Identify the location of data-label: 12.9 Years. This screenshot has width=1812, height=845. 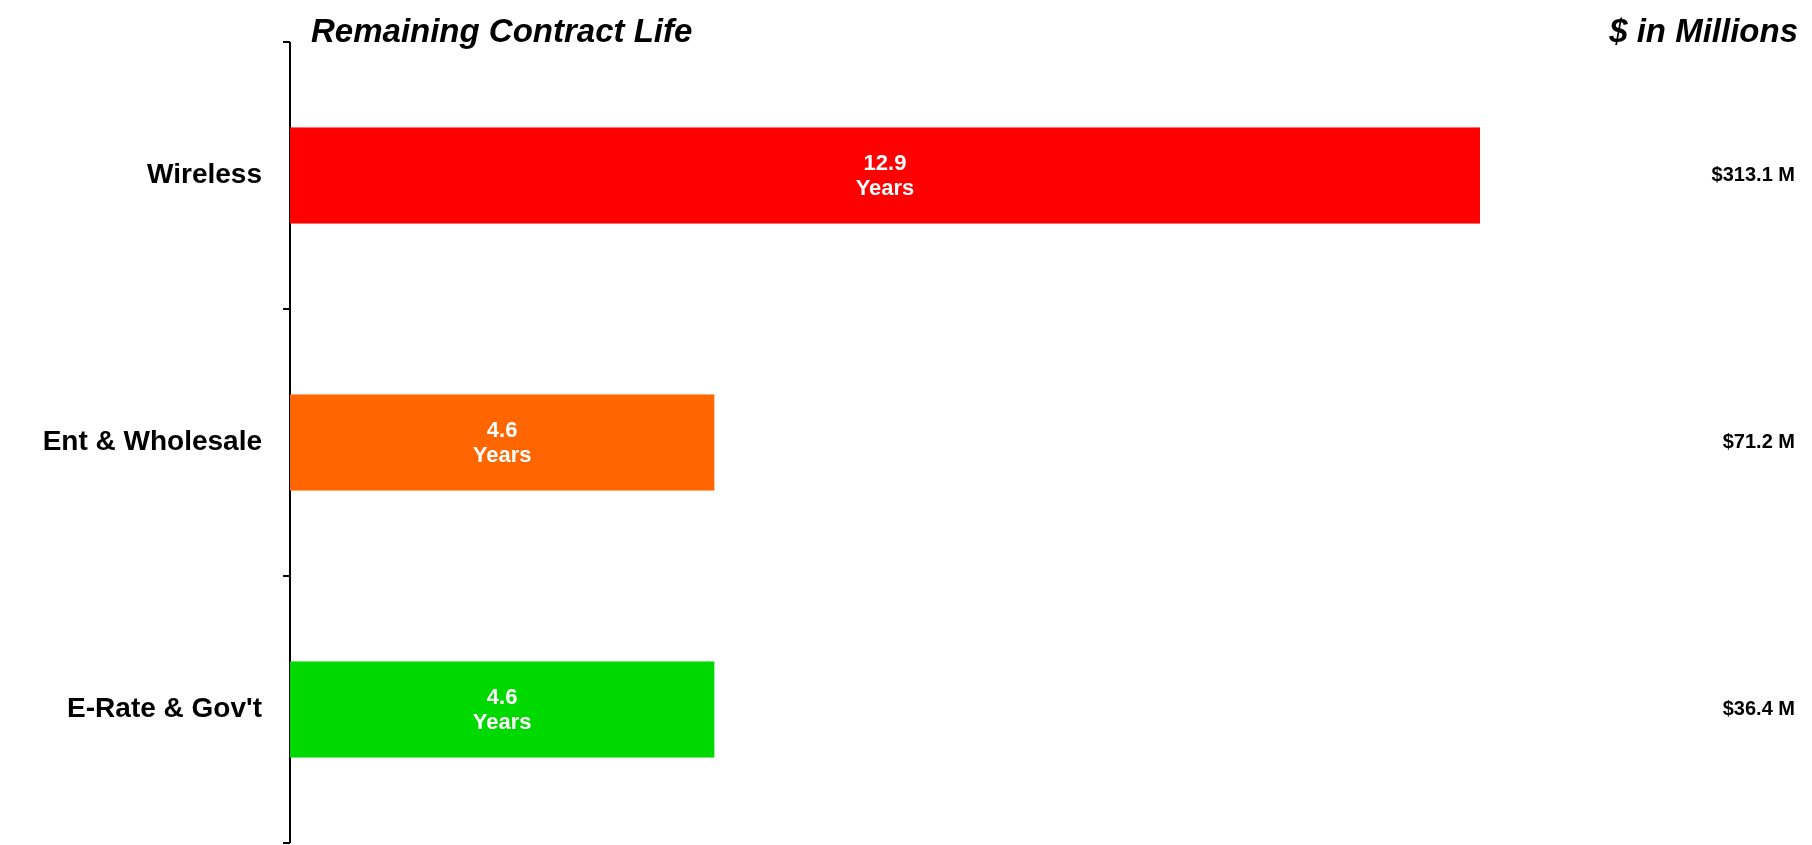
(885, 174).